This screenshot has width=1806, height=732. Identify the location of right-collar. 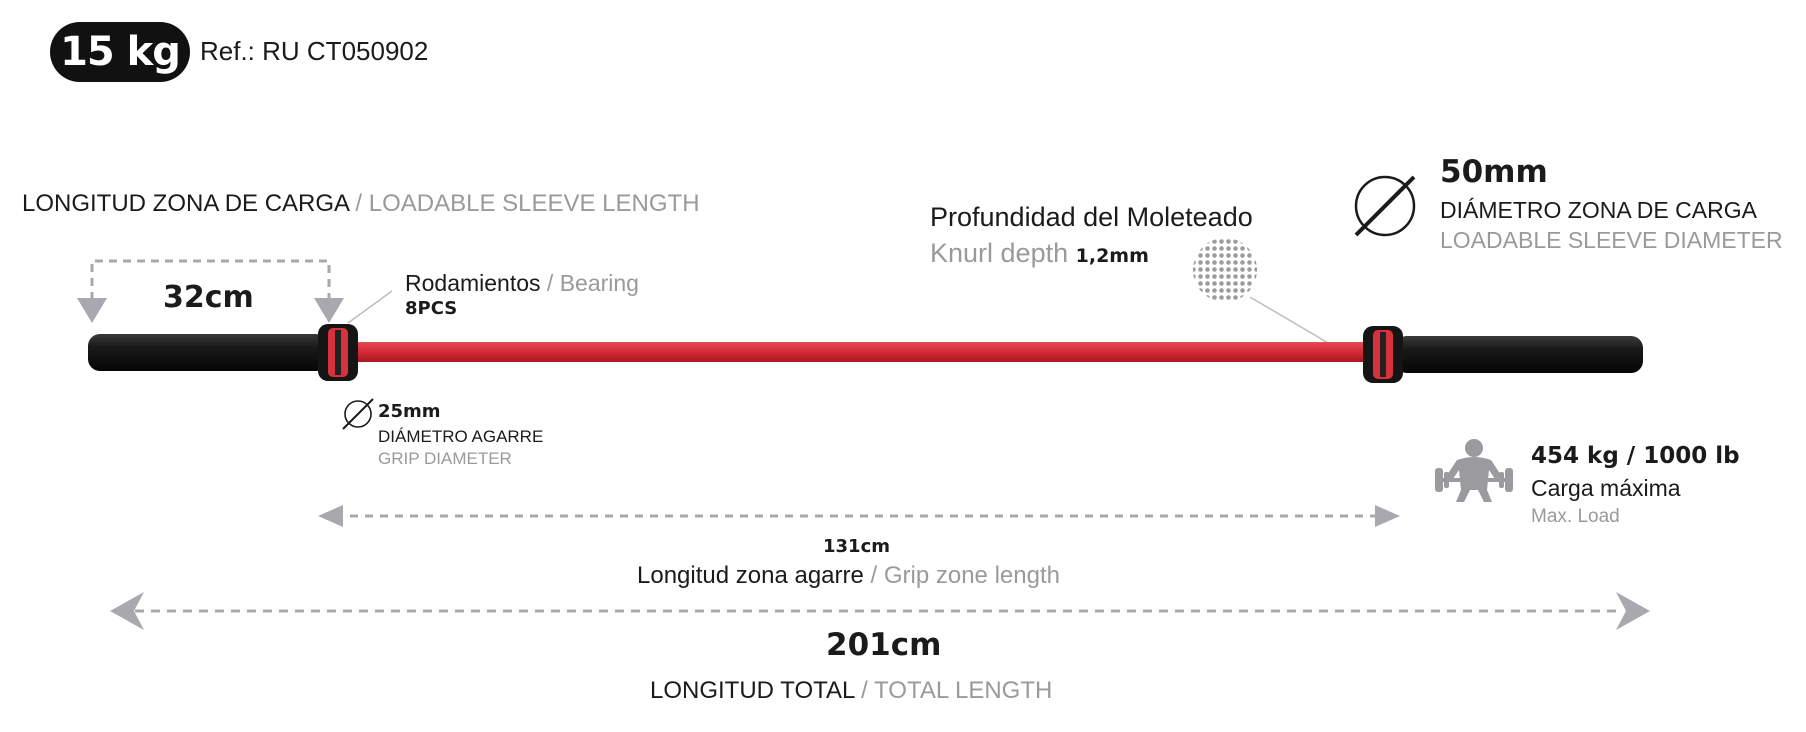
(1383, 354).